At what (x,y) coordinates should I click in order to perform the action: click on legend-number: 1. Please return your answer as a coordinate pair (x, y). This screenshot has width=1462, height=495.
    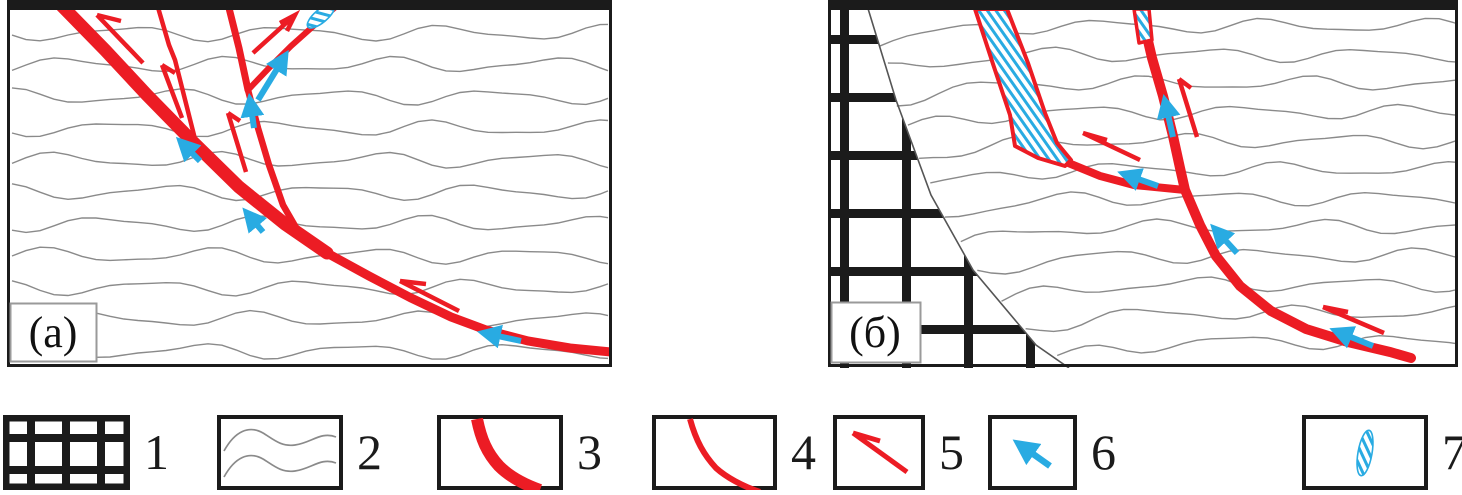
    Looking at the image, I should click on (156, 452).